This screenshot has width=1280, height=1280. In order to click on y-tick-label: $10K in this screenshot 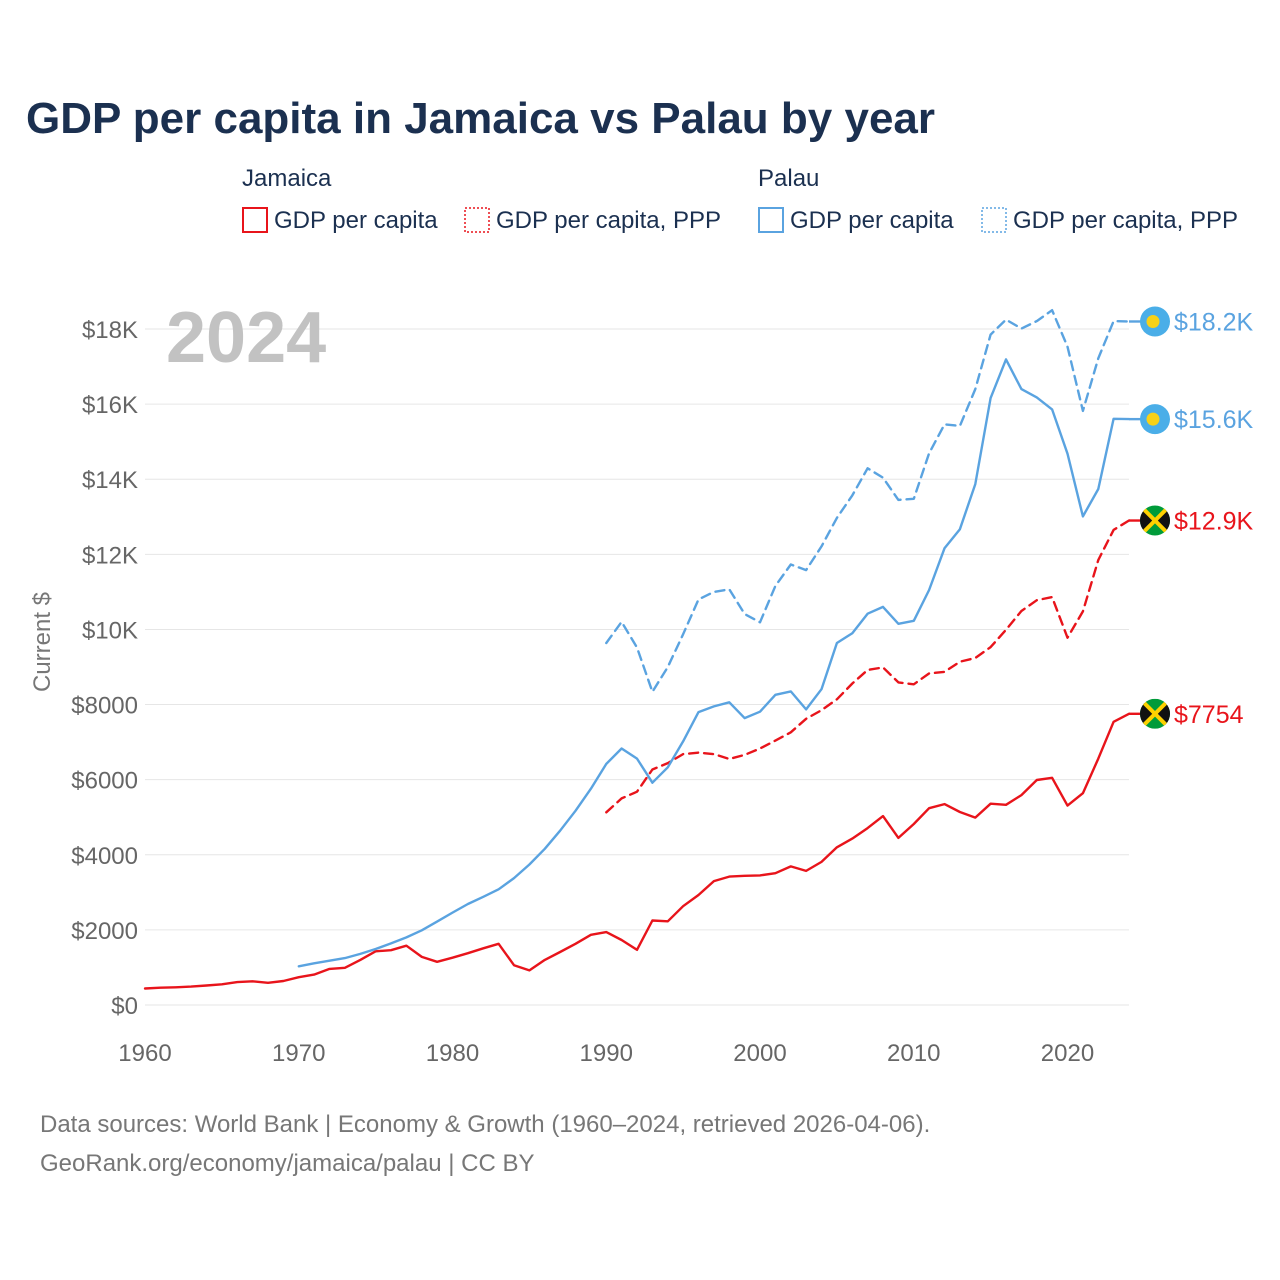, I will do `click(110, 630)`.